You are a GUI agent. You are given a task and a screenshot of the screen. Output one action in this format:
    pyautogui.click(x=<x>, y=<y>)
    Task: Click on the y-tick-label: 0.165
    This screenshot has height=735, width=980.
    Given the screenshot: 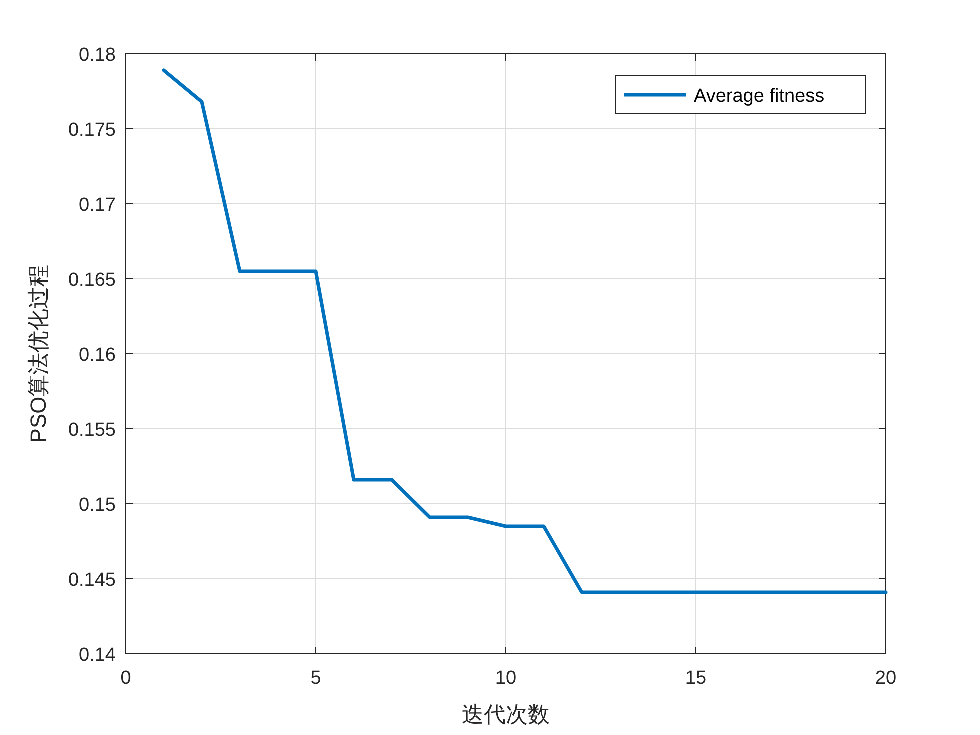 What is the action you would take?
    pyautogui.click(x=92, y=280)
    